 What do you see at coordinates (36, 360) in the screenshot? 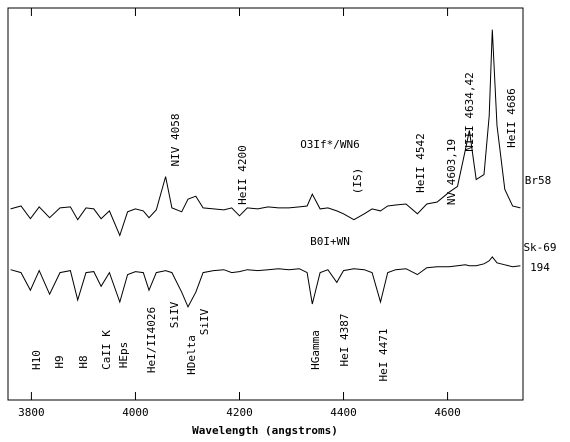
I see `annotation: H10` at bounding box center [36, 360].